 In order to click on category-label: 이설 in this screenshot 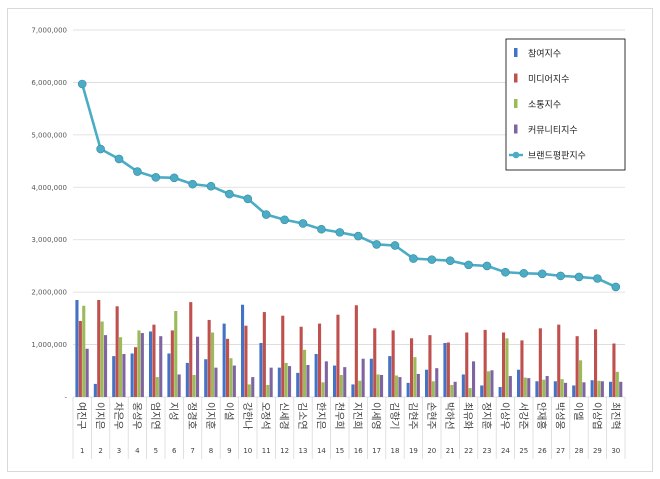, I will do `click(228, 411)`.